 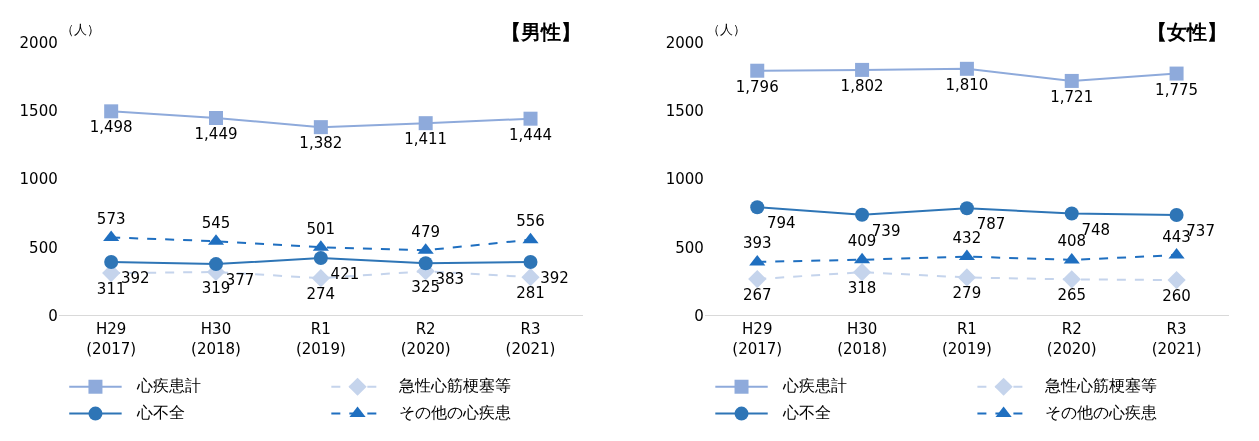 I want to click on data-label: 1,411, so click(x=426, y=139).